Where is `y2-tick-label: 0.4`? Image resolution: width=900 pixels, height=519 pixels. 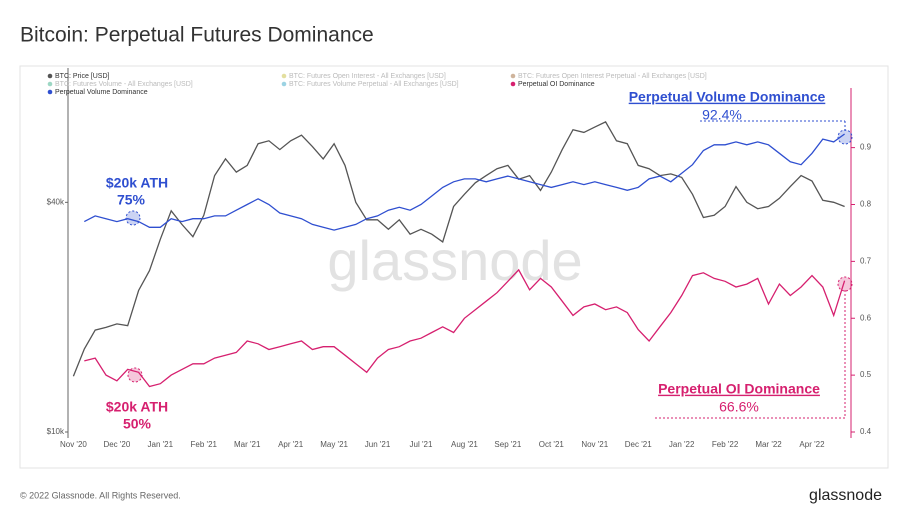
y2-tick-label: 0.4 is located at coordinates (866, 431).